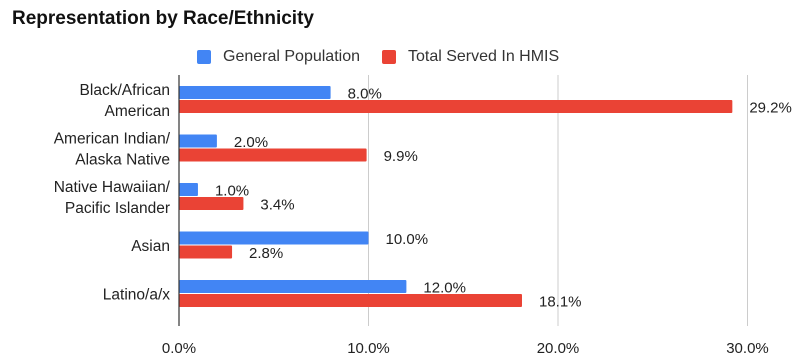  Describe the element at coordinates (483, 56) in the screenshot. I see `legend-label-total-served: Total Served In HMIS` at that location.